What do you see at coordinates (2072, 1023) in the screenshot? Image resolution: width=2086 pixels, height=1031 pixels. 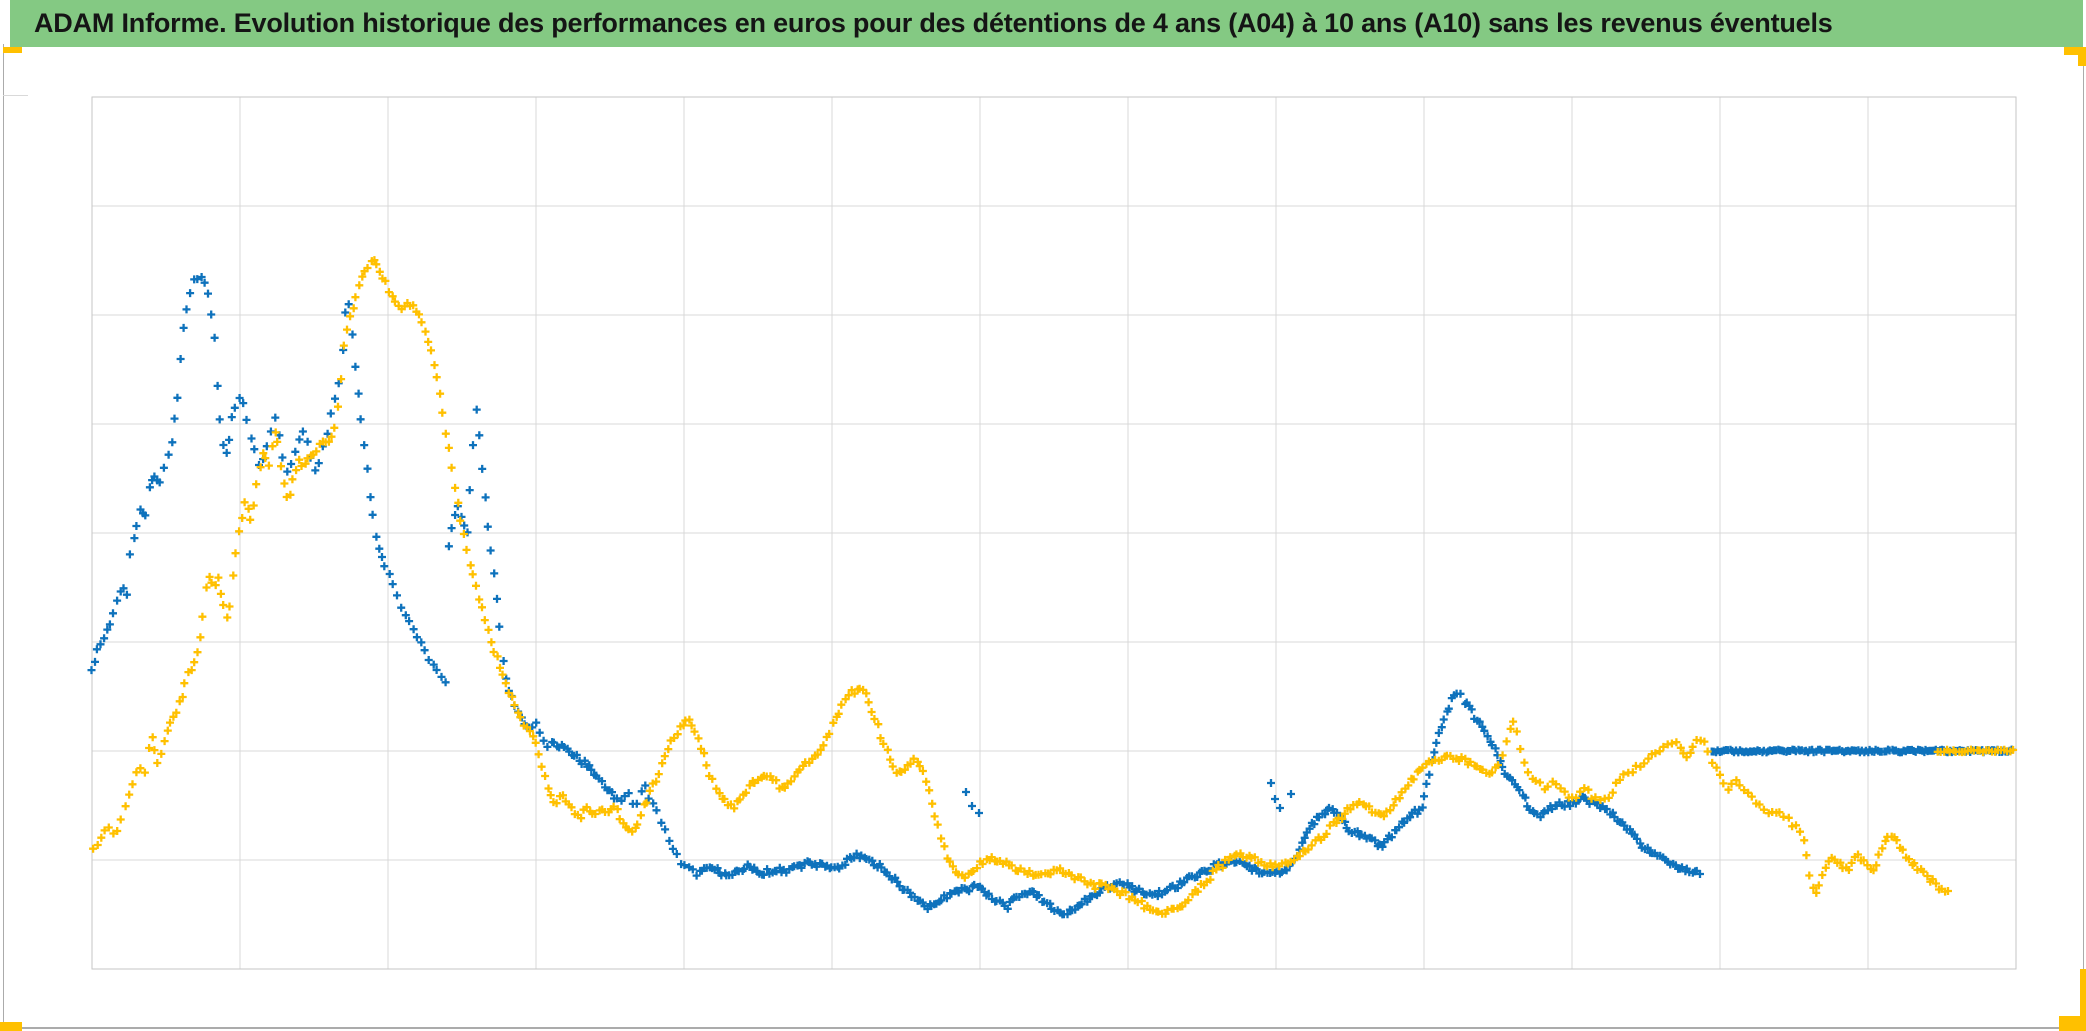 I see `selection-mark-bottom-right-foot` at bounding box center [2072, 1023].